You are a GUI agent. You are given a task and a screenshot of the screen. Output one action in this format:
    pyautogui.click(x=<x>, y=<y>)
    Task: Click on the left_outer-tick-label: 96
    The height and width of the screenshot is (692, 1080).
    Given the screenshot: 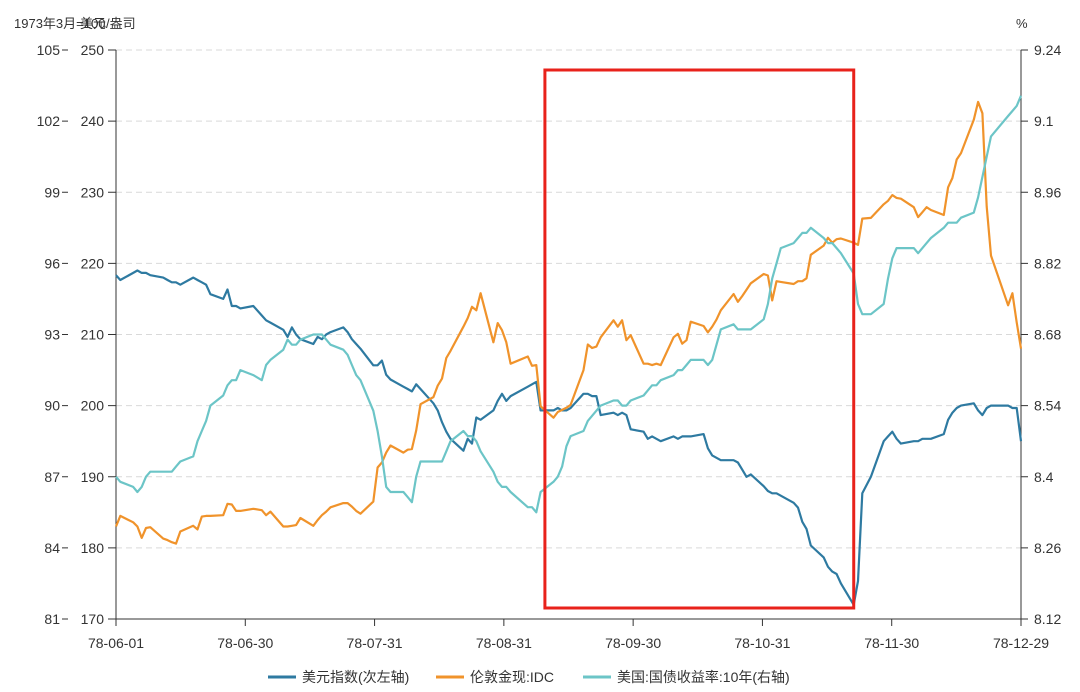 What is the action you would take?
    pyautogui.click(x=52, y=263)
    